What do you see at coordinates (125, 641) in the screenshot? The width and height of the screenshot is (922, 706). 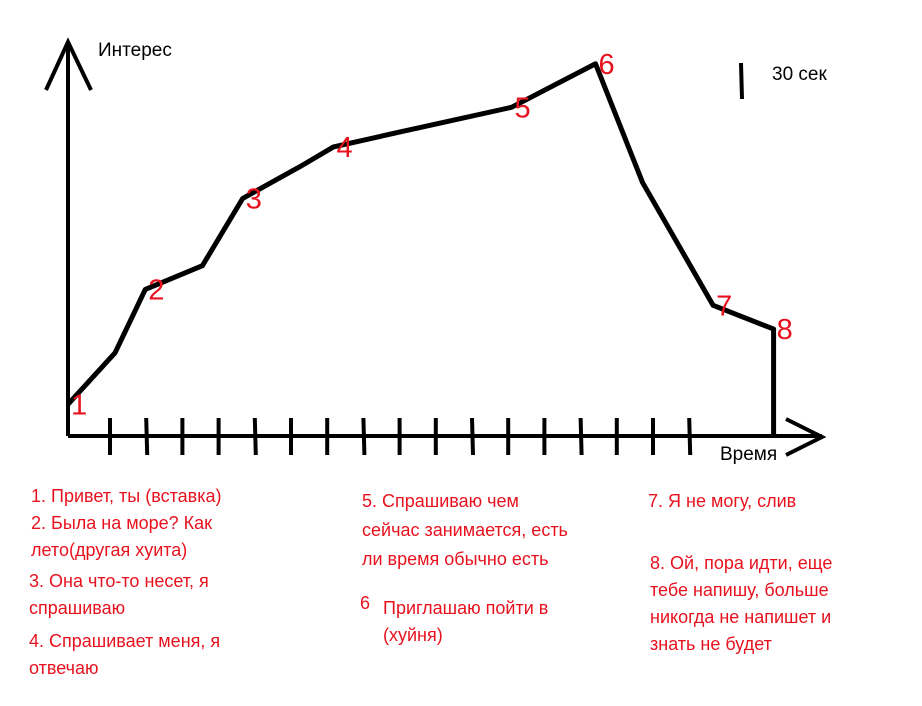 I see `note-4-line: 4. Спрашивает меня, я` at bounding box center [125, 641].